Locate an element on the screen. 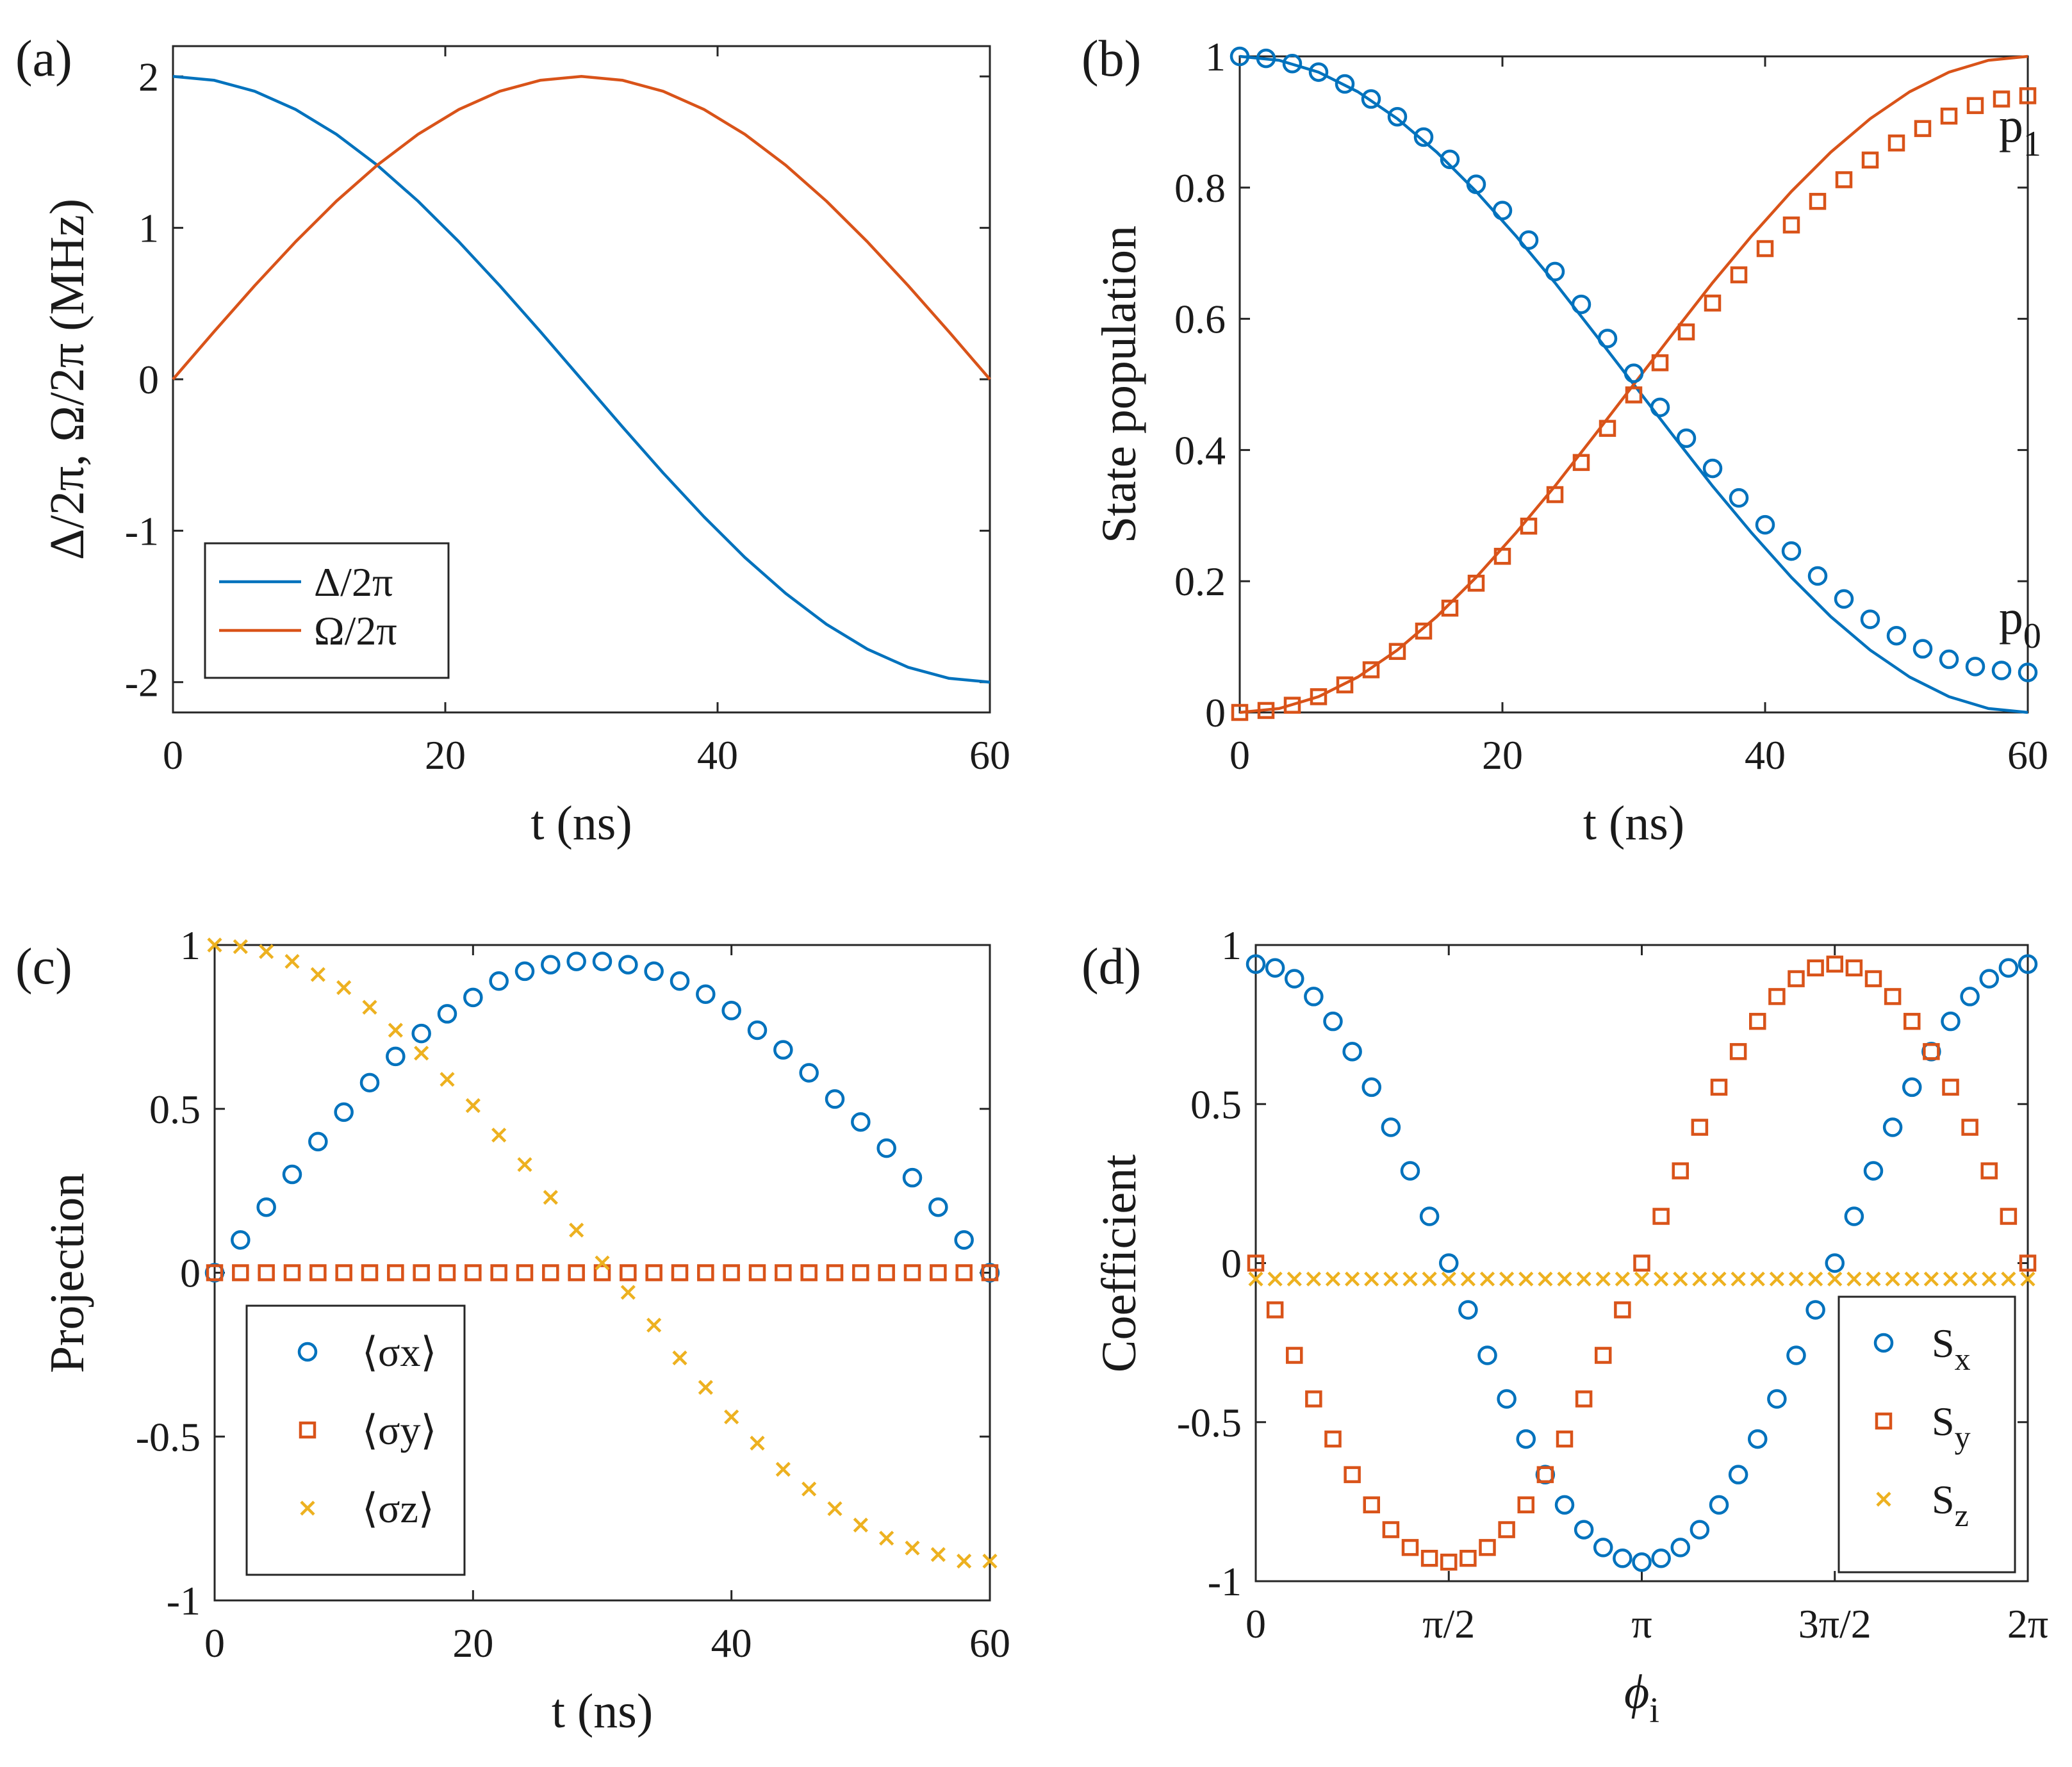  legend-swatch is located at coordinates (1884, 1421).